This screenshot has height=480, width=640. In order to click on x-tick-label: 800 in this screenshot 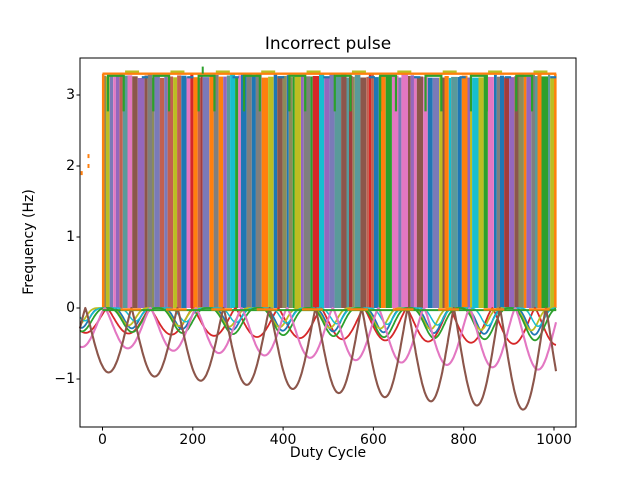, I will do `click(464, 440)`.